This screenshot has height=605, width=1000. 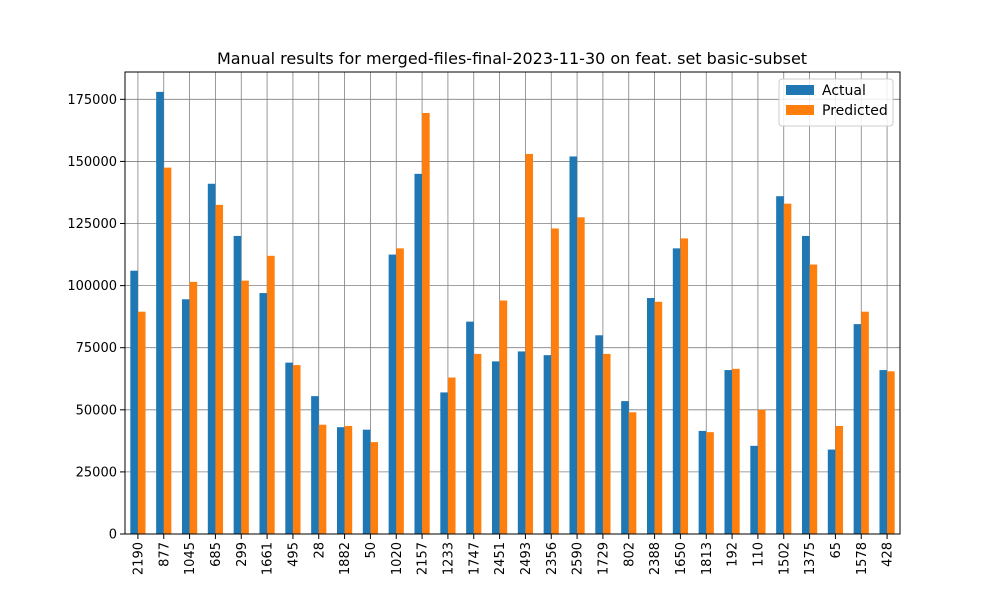 What do you see at coordinates (655, 558) in the screenshot?
I see `x-tick-label: 2388` at bounding box center [655, 558].